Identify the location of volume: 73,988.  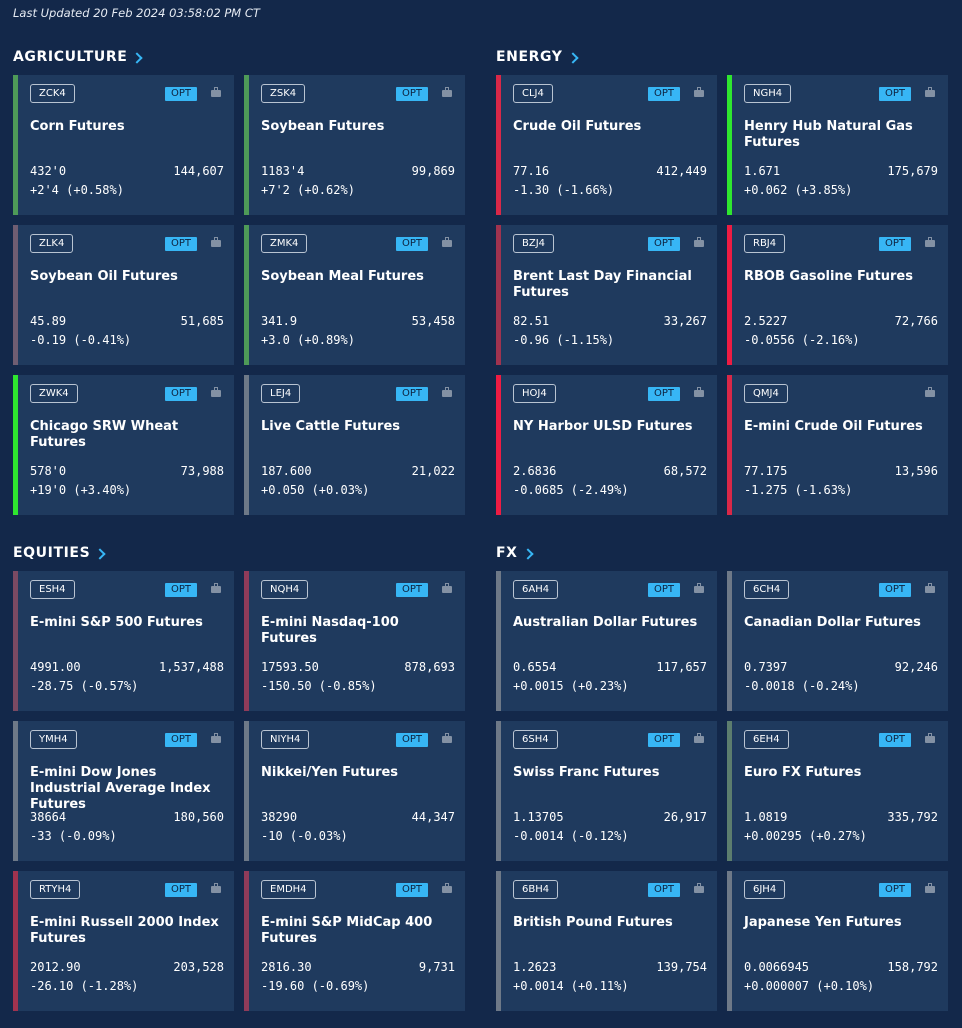
(202, 471).